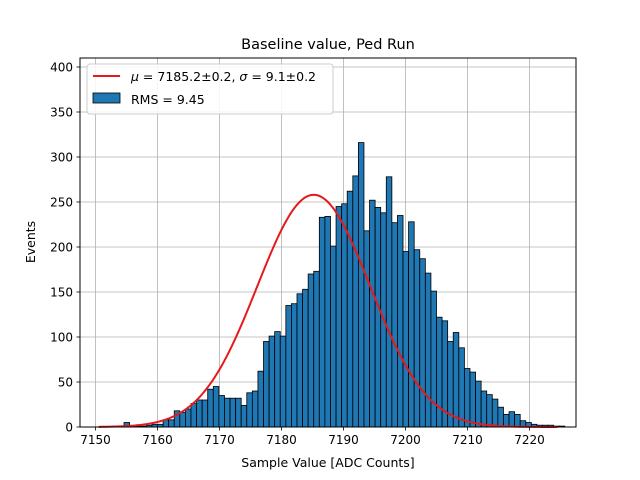 This screenshot has width=640, height=480. Describe the element at coordinates (61, 293) in the screenshot. I see `y-tick-label: 150` at that location.